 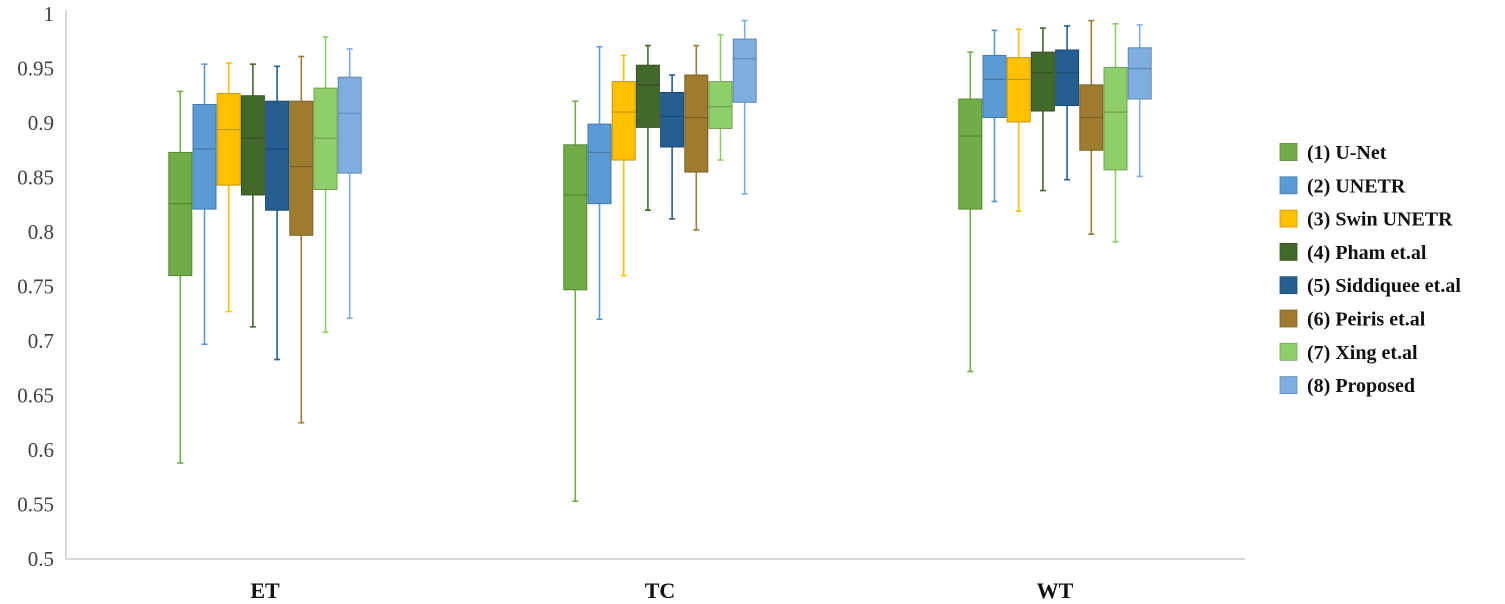 What do you see at coordinates (41, 232) in the screenshot?
I see `y-tick-label: 0.8` at bounding box center [41, 232].